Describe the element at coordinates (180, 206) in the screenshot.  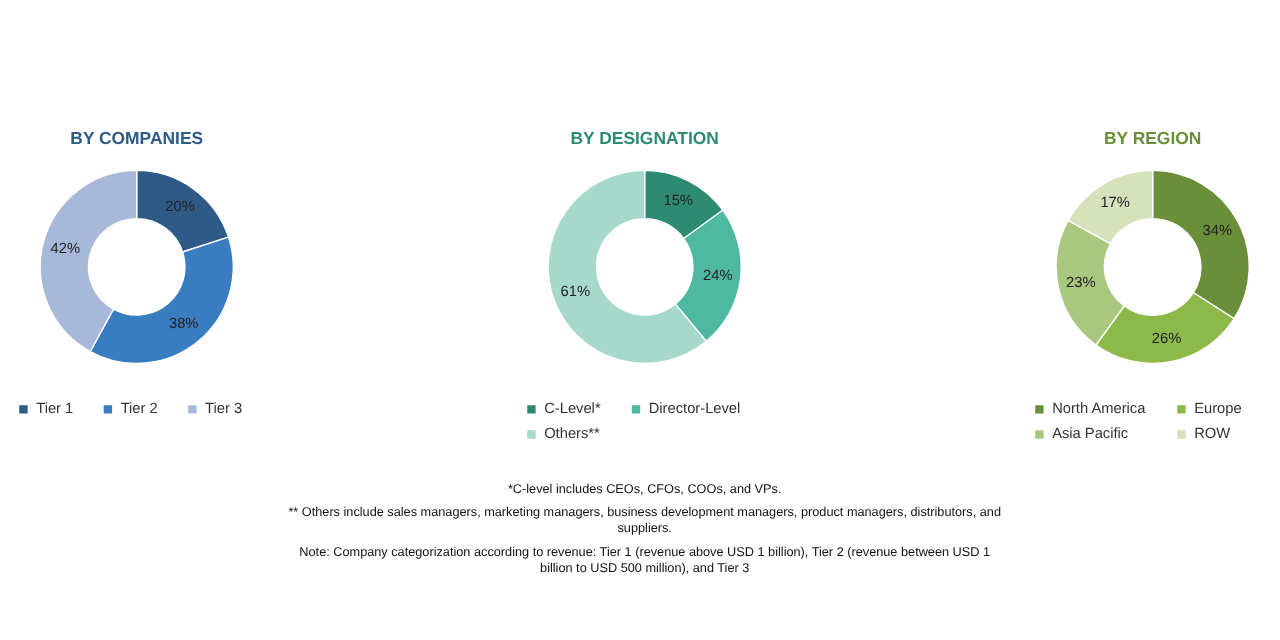
I see `data-label: 20%` at that location.